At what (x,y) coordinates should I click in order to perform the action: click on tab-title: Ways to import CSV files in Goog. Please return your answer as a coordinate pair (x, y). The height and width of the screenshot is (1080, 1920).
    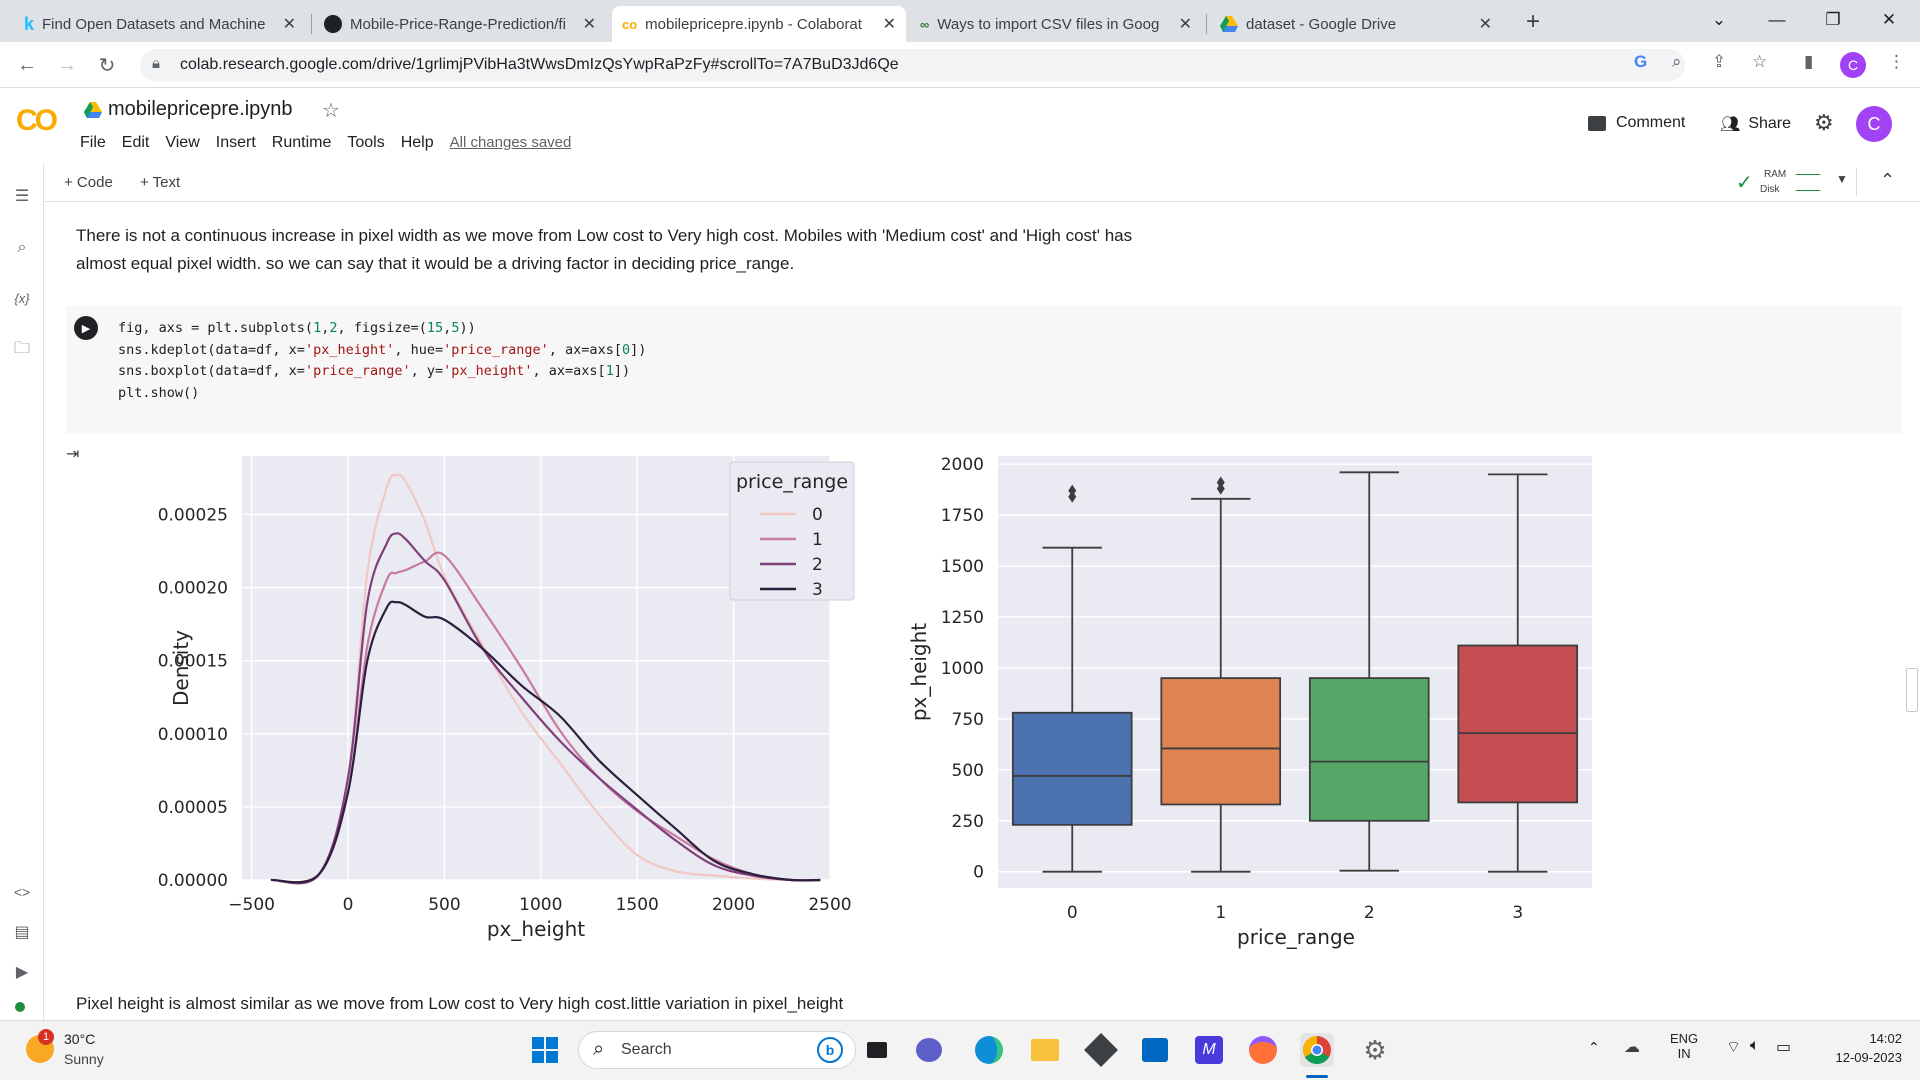
    Looking at the image, I should click on (1048, 24).